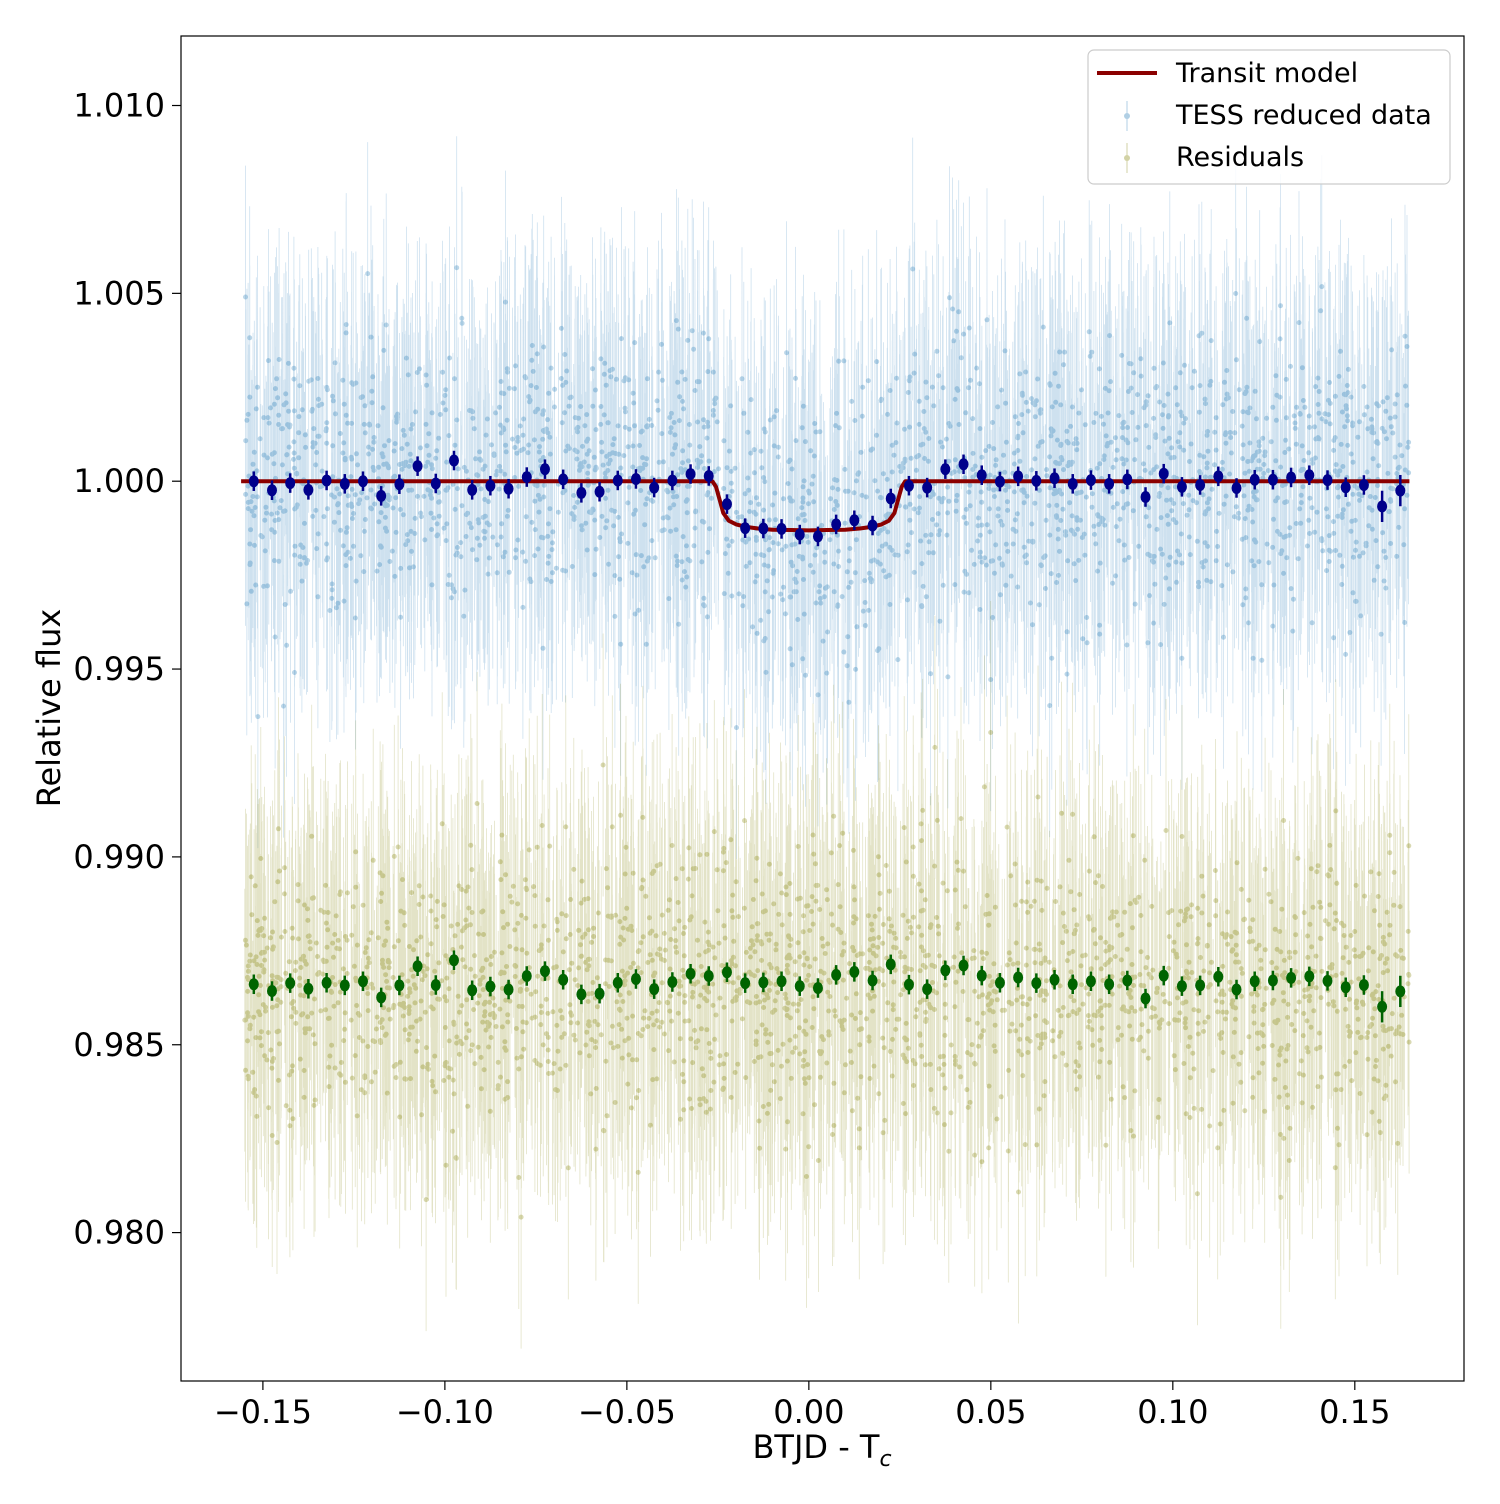 Image resolution: width=1500 pixels, height=1504 pixels. Describe the element at coordinates (445, 1412) in the screenshot. I see `x-tick-label: −0.10` at that location.